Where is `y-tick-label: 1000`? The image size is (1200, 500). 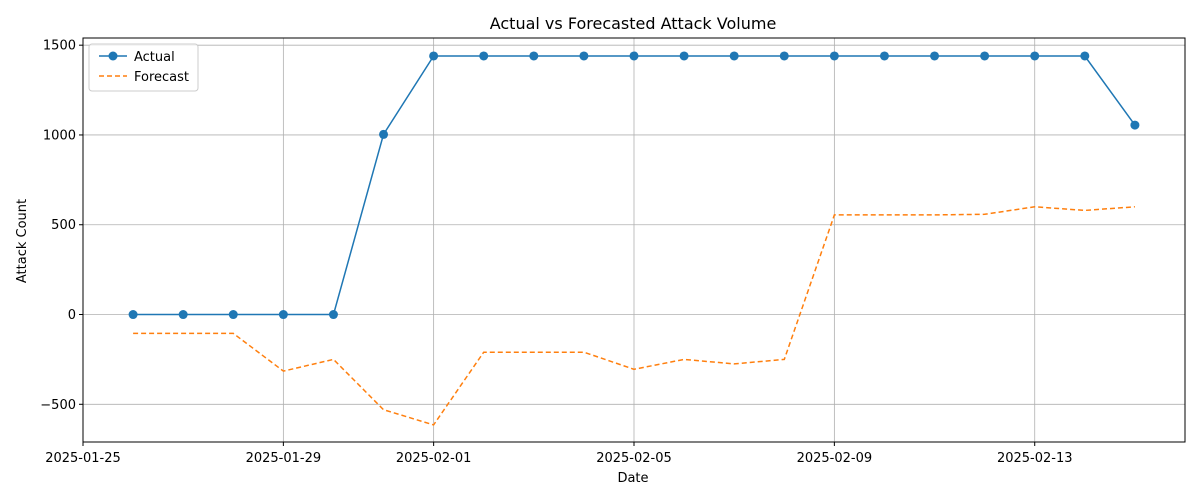
y-tick-label: 1000 is located at coordinates (59, 135).